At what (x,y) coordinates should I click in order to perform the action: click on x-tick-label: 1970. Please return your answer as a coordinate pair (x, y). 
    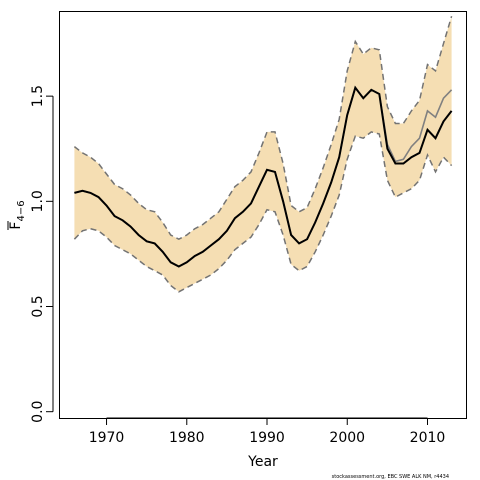
    Looking at the image, I should click on (107, 438).